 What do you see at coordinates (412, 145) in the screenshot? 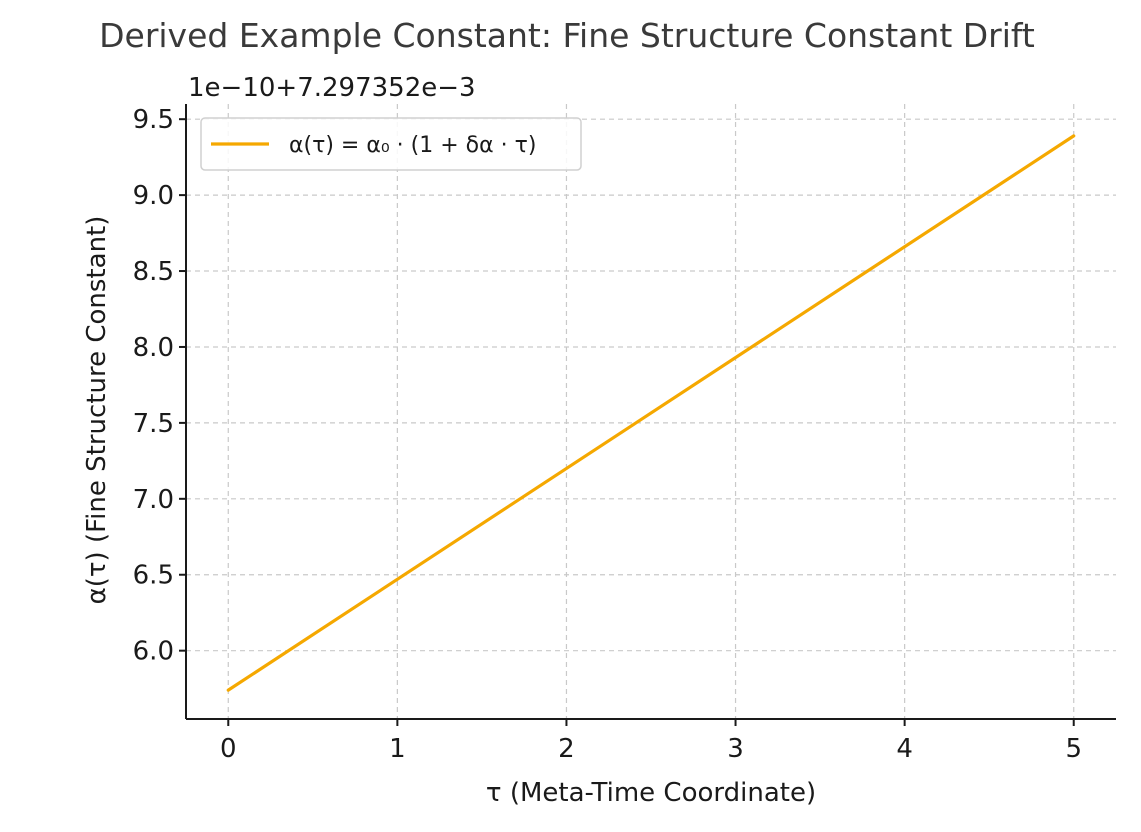
I see `legend-entry: α(τ) = α₀ · (1 + δα · τ)` at bounding box center [412, 145].